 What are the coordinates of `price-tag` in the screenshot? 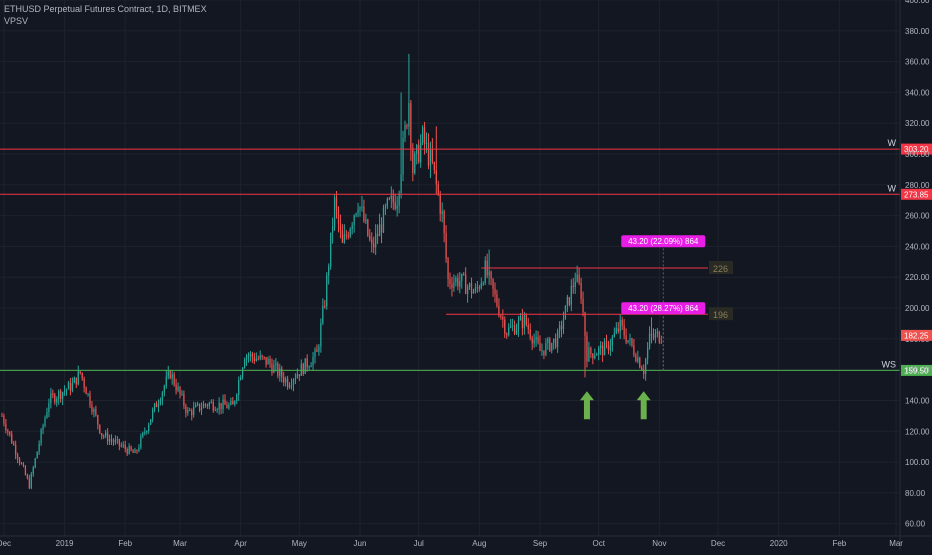 It's located at (916, 370).